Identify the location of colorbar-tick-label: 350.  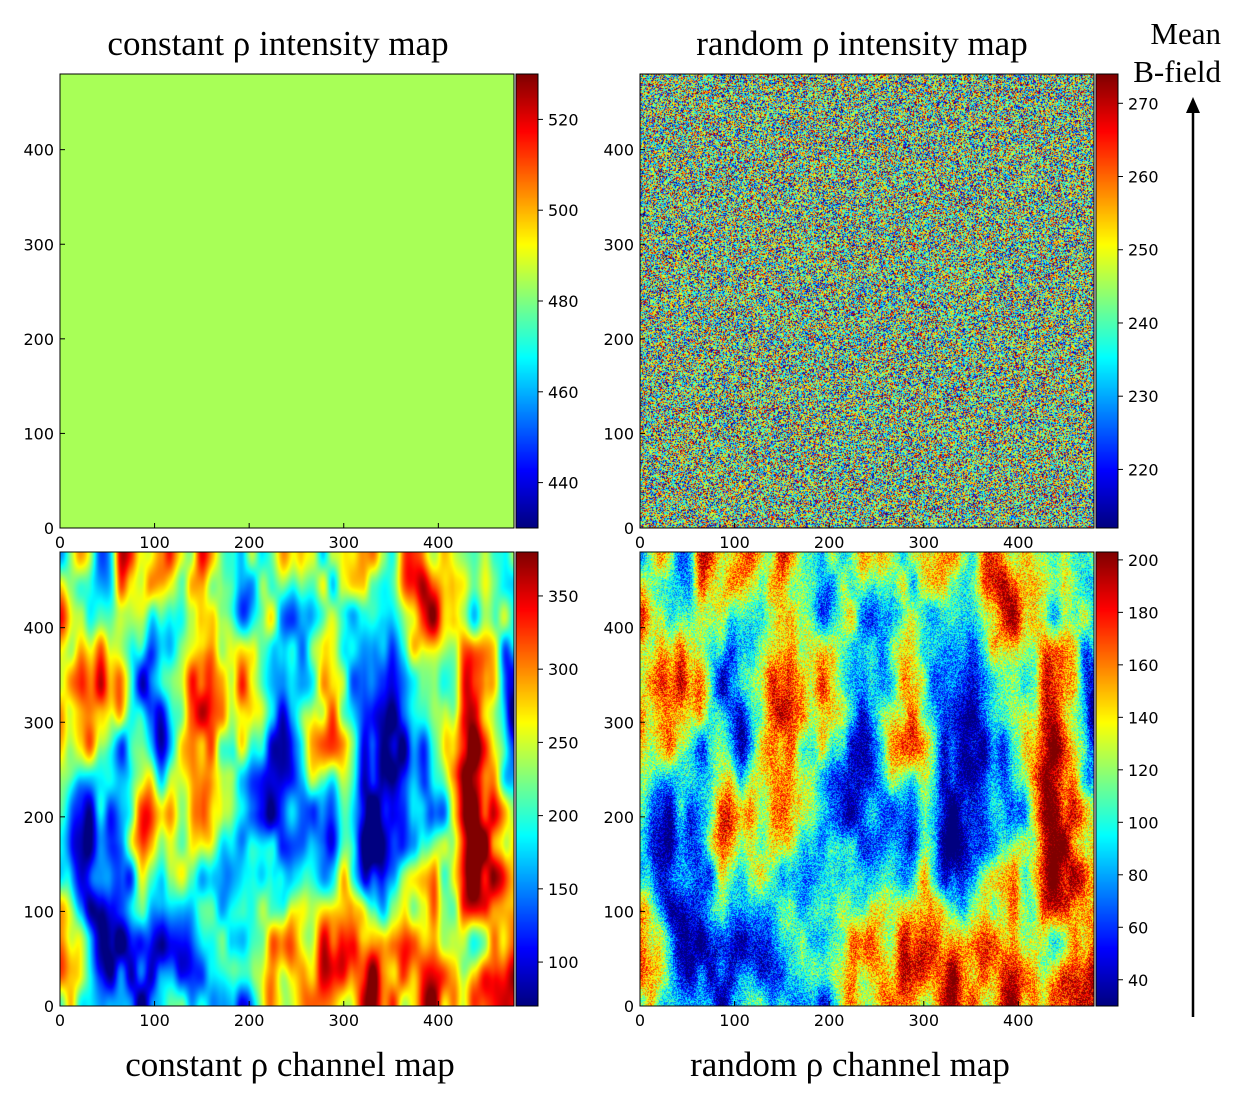
(563, 596).